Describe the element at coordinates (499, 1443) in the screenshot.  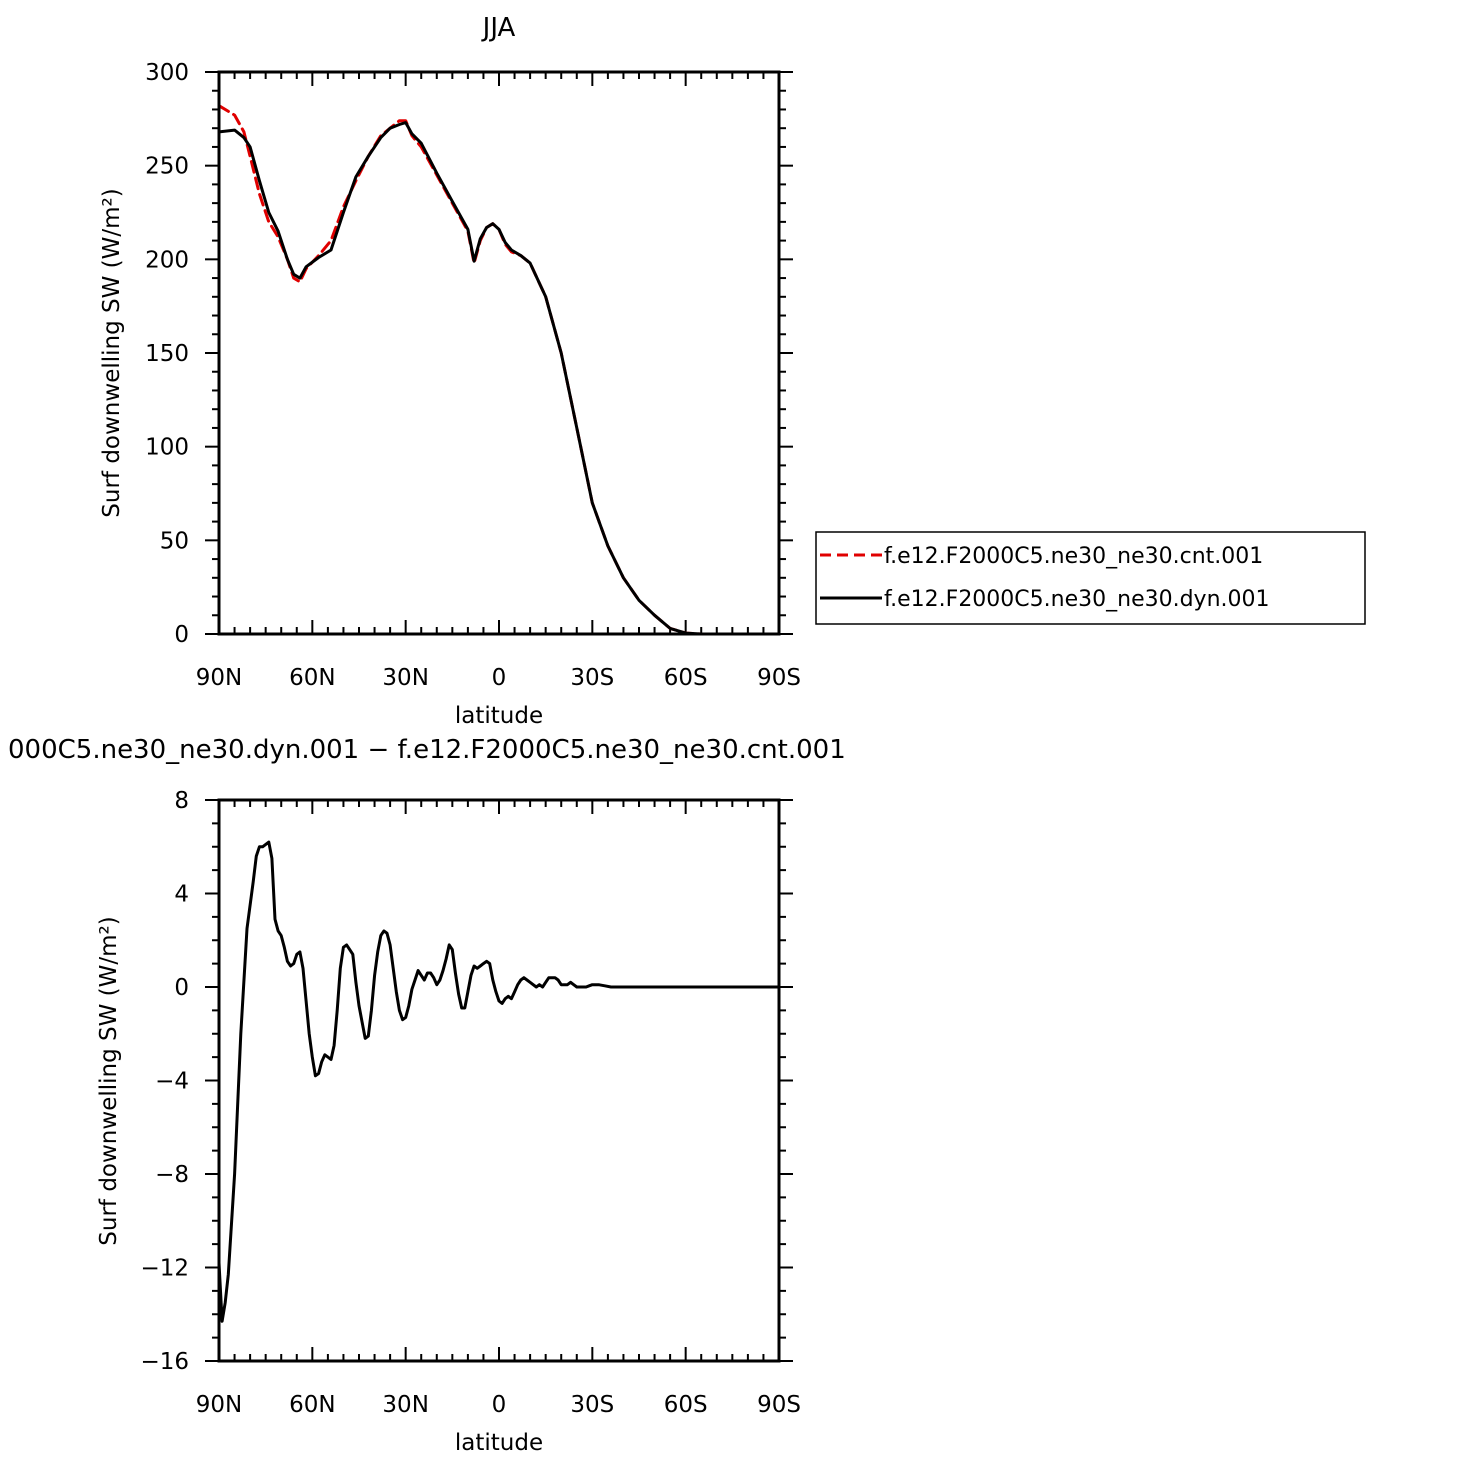
I see `bottom-x-axis-title: latitude` at that location.